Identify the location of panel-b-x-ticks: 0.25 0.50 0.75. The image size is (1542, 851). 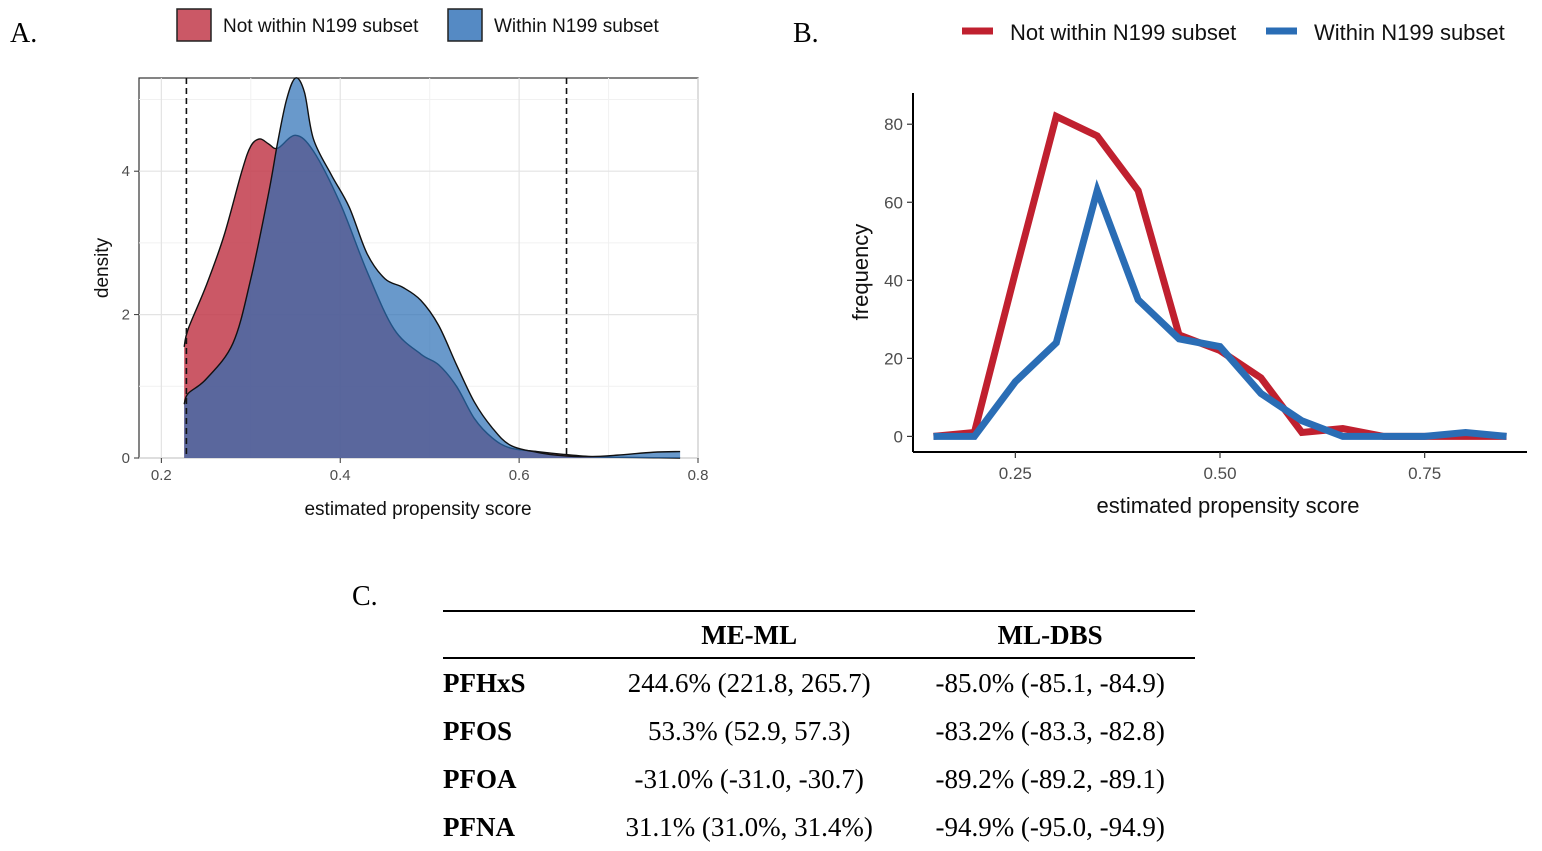
(1220, 467).